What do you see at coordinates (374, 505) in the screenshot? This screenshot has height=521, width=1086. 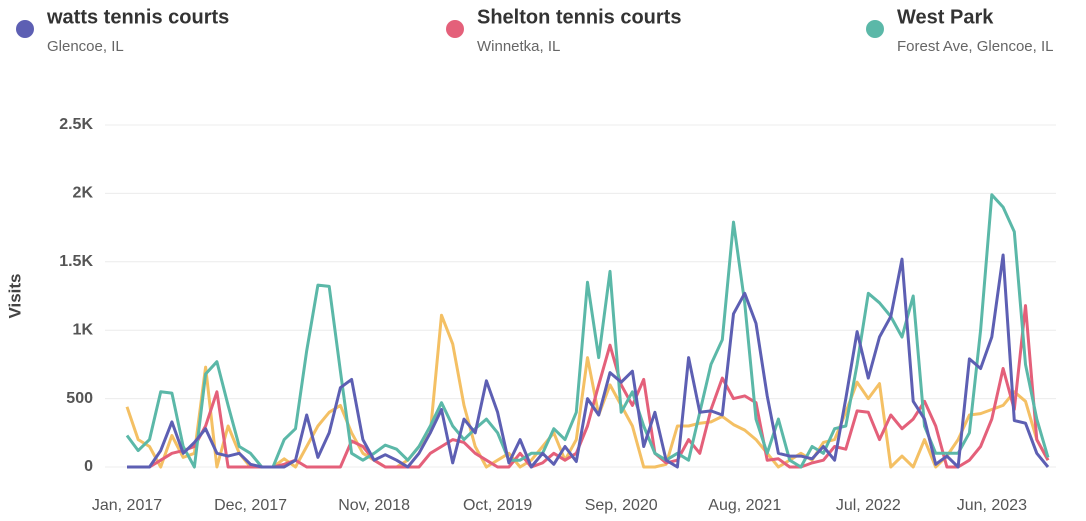 I see `x-tick-label: Nov, 2018` at bounding box center [374, 505].